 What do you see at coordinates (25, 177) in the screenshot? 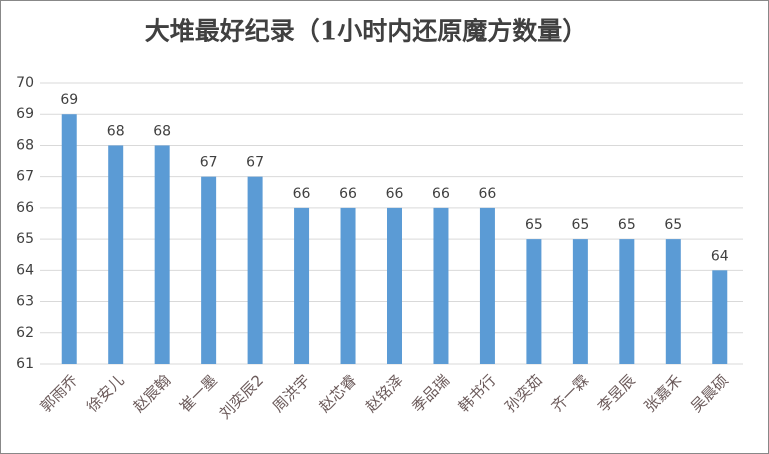
I see `y-tick-label: 67` at bounding box center [25, 177].